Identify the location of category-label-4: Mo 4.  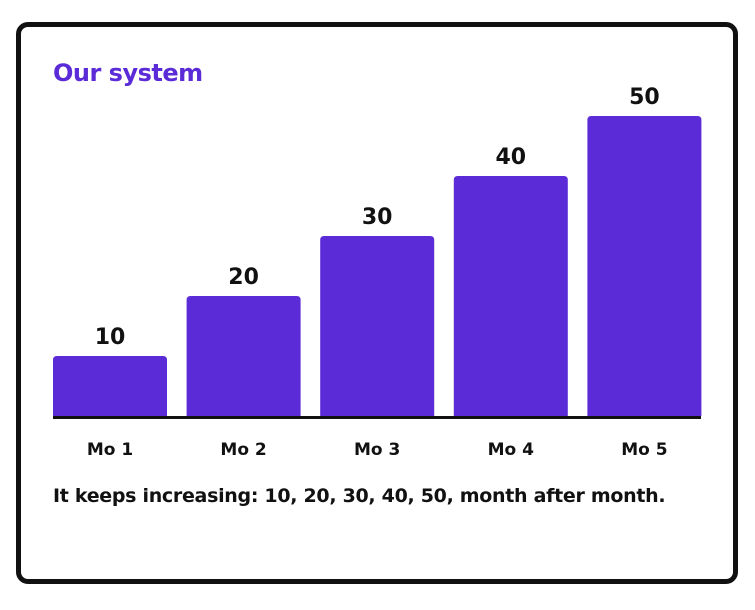
(511, 450).